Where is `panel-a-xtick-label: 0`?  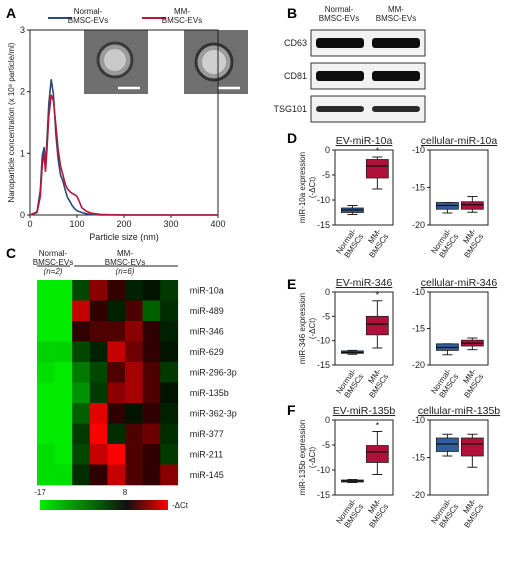
panel-a-xtick-label: 0 is located at coordinates (29, 224).